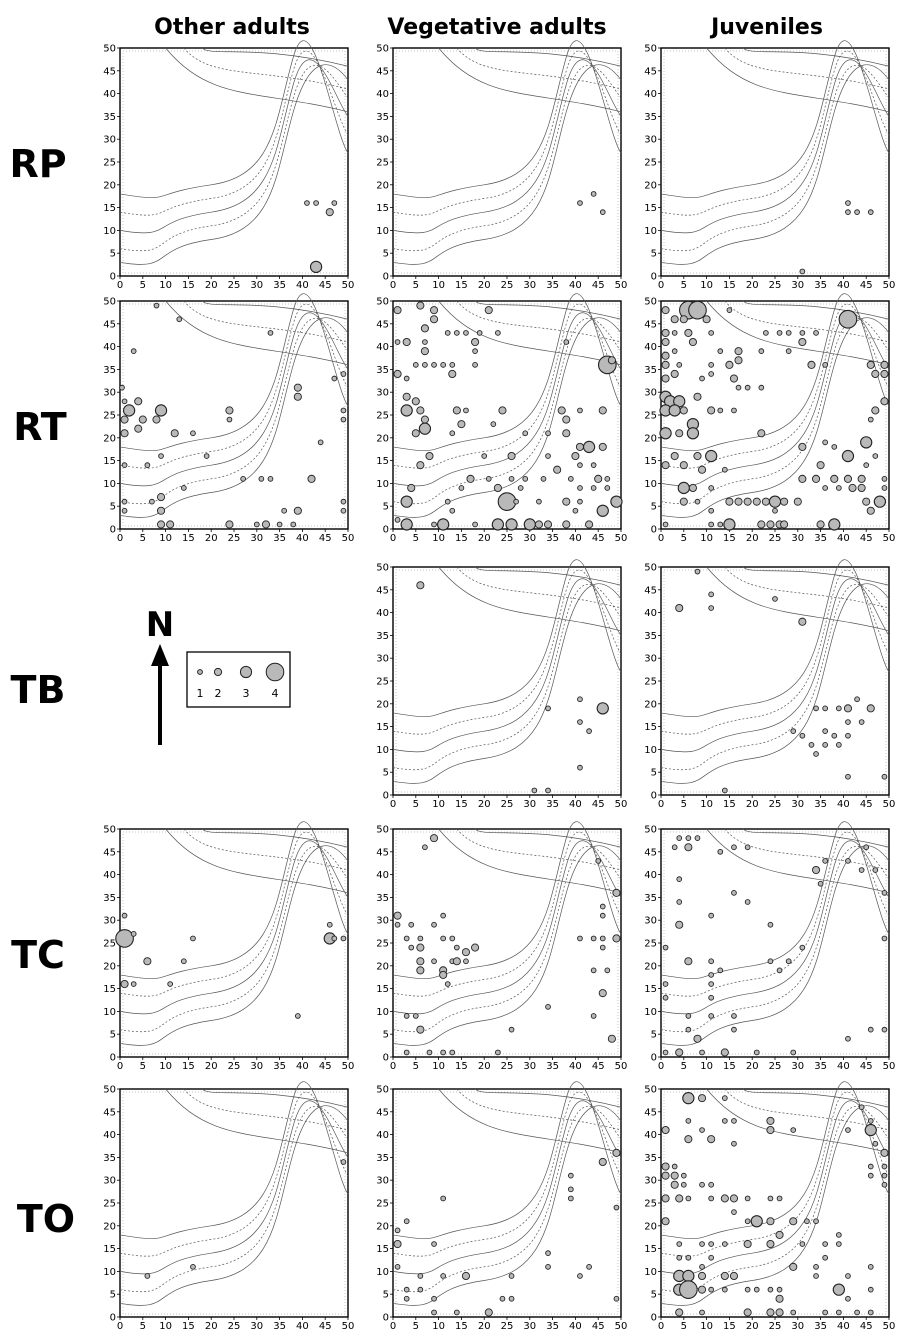  Describe the element at coordinates (484, 804) in the screenshot. I see `x-tick-label: 20` at that location.